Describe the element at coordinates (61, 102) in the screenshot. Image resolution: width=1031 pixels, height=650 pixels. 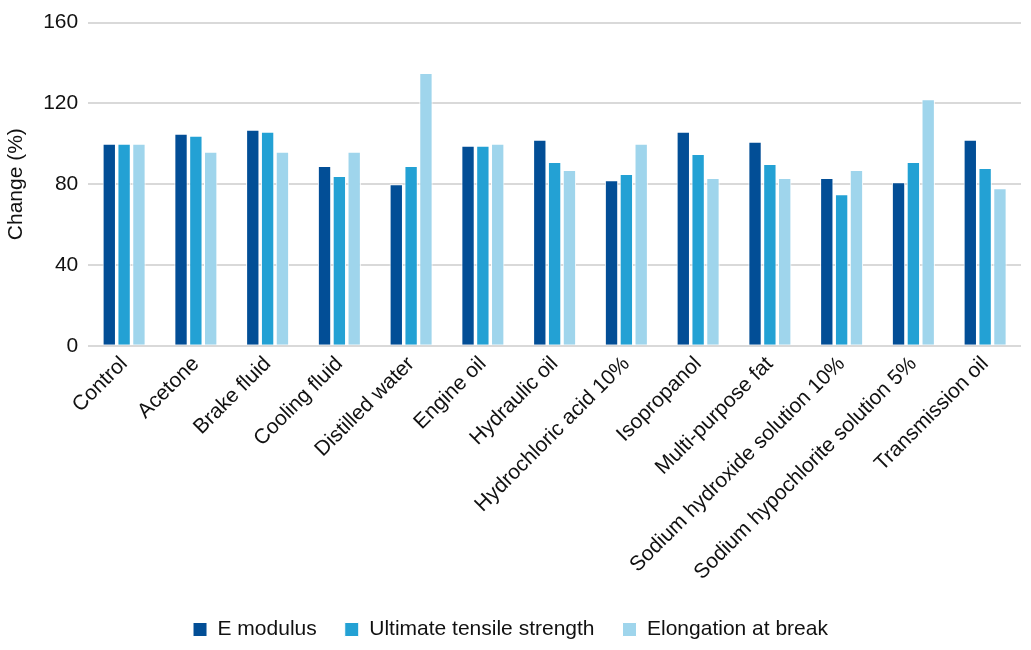
I see `y-tick-label: 120` at that location.